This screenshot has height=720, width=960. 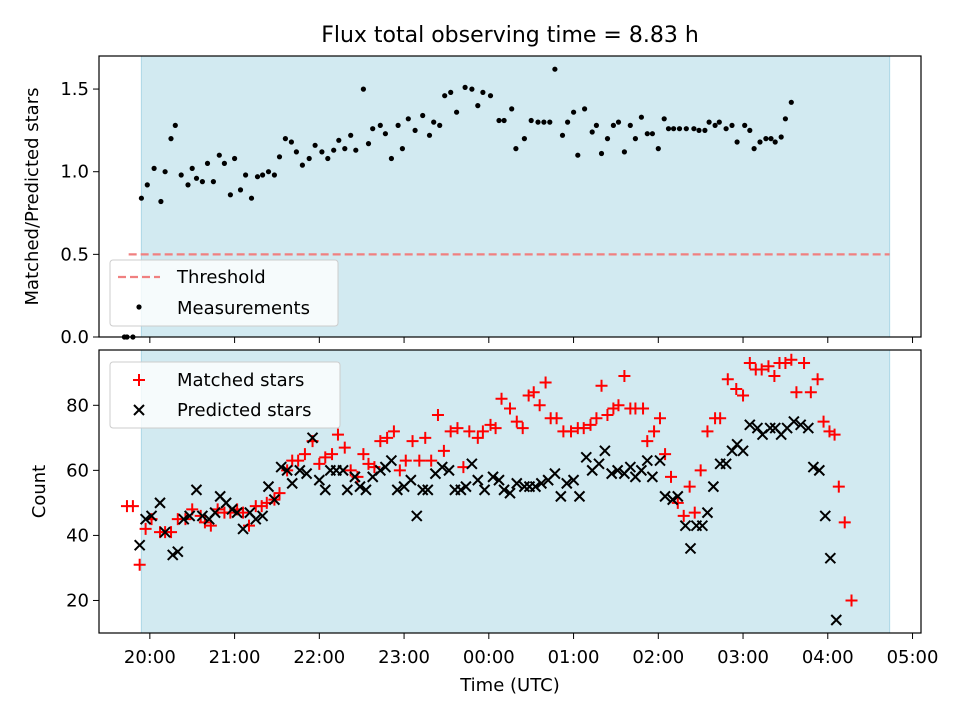 What do you see at coordinates (77, 405) in the screenshot?
I see `count-y-tick-label-3: 80` at bounding box center [77, 405].